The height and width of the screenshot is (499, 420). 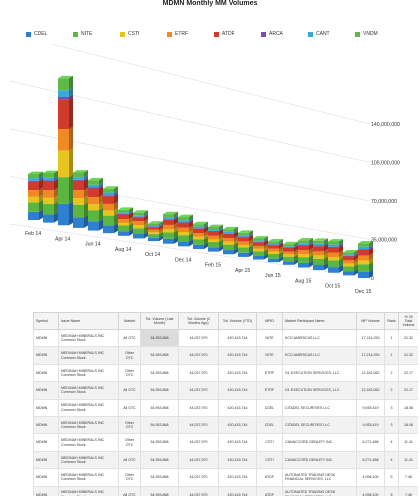 I want to click on column-header-tot-volume-last-month: Tot. Volume (Last Month), so click(x=159, y=321).